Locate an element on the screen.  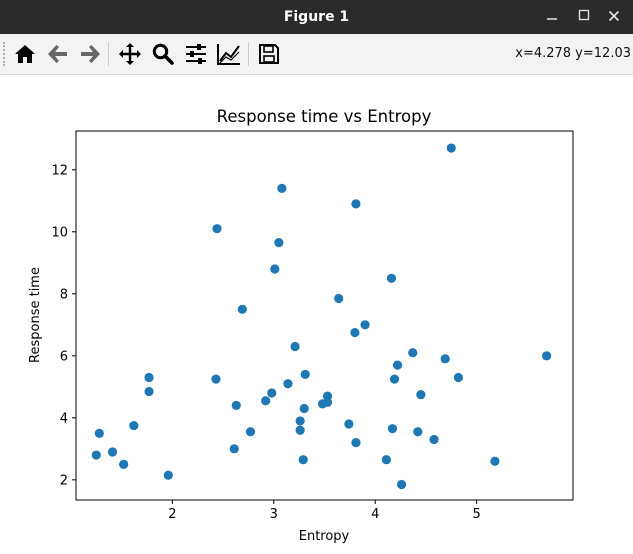
move-icon is located at coordinates (130, 54).